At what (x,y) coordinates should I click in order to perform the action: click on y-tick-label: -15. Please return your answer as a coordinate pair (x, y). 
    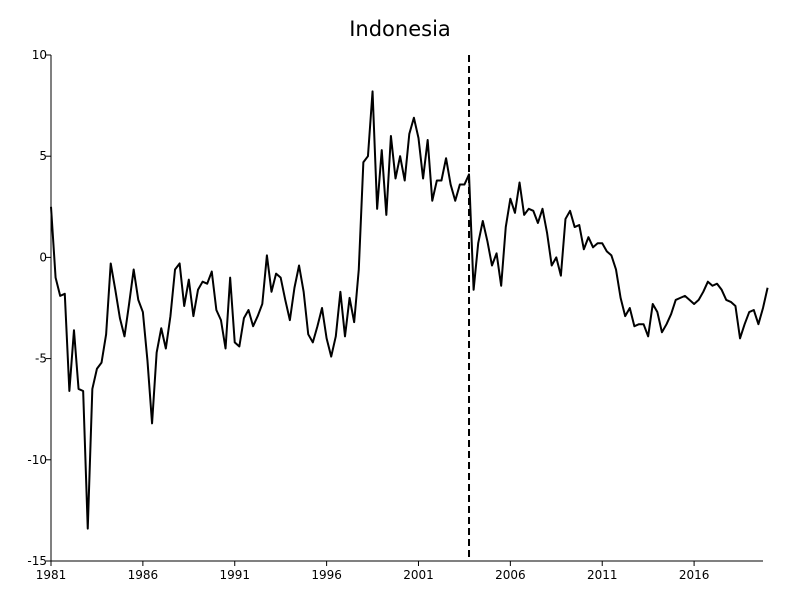
    Looking at the image, I should click on (37, 561).